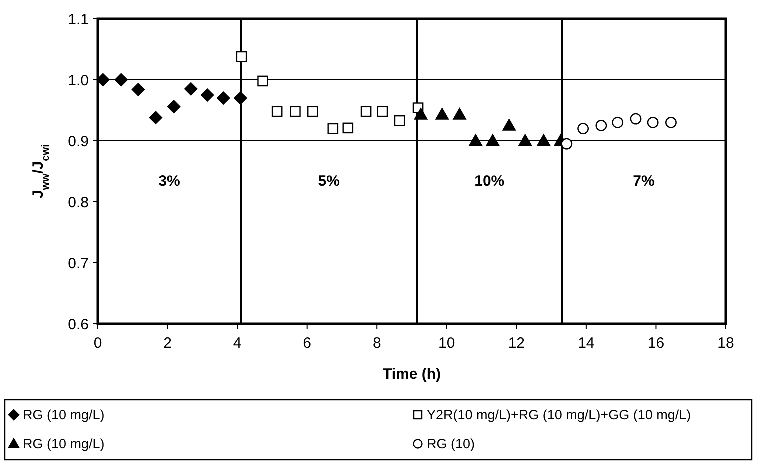 This screenshot has width=757, height=468. Describe the element at coordinates (644, 181) in the screenshot. I see `annotation: 7%` at that location.